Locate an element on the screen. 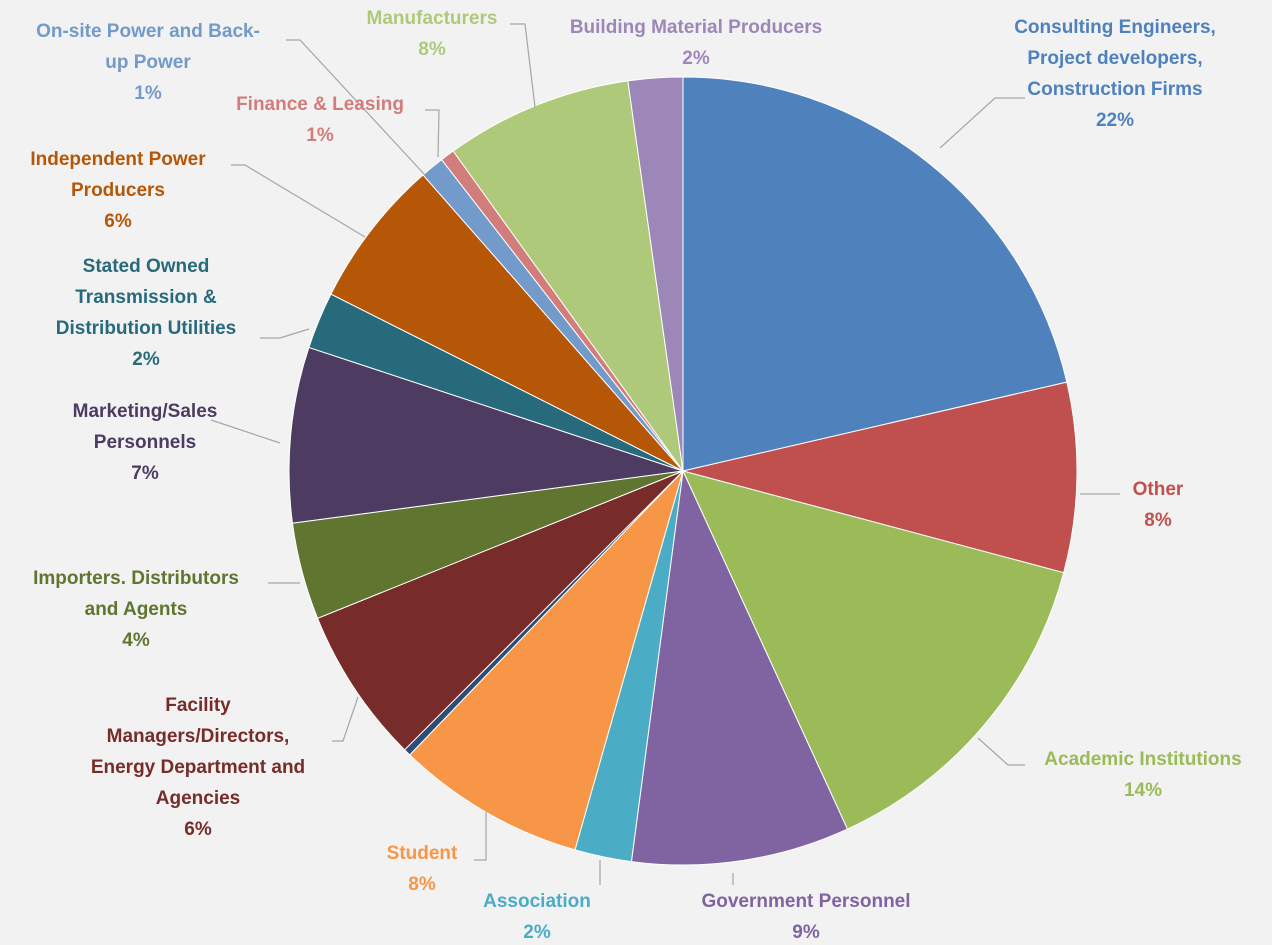 This screenshot has width=1272, height=945. leader-line-academic is located at coordinates (1001, 751).